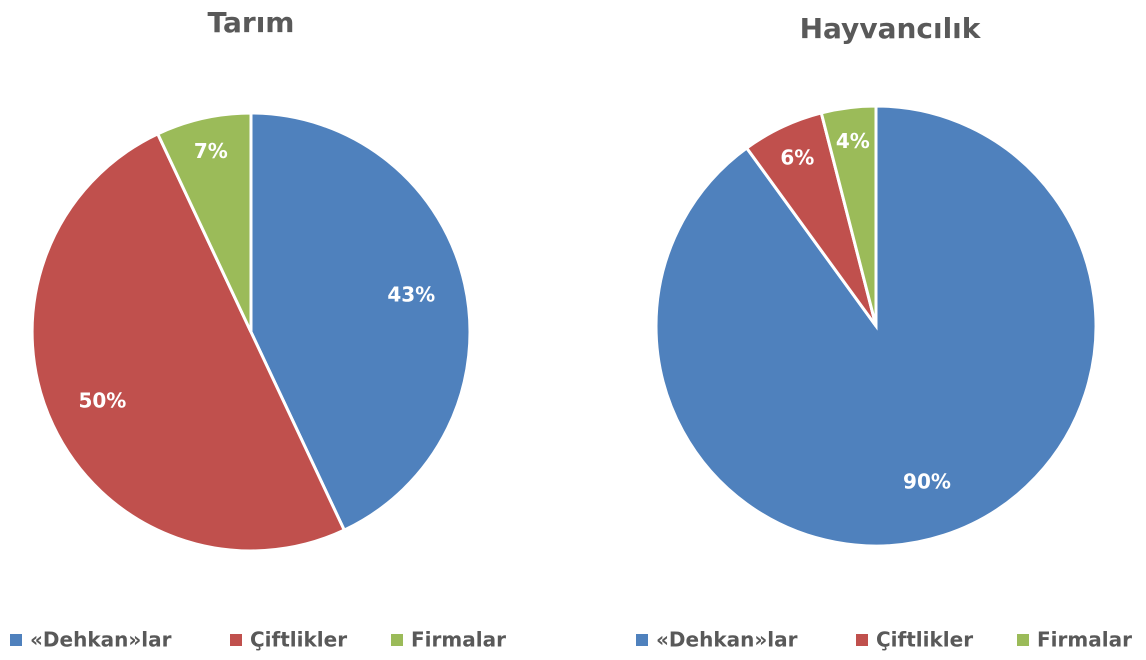  What do you see at coordinates (251, 22) in the screenshot?
I see `chart-title: Tarım` at bounding box center [251, 22].